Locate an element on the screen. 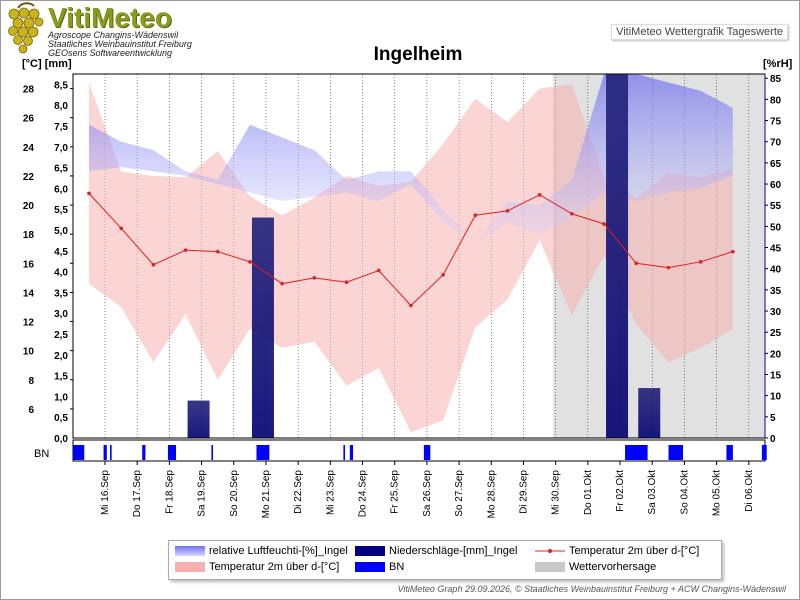  chart-title: Ingelheim is located at coordinates (418, 54).